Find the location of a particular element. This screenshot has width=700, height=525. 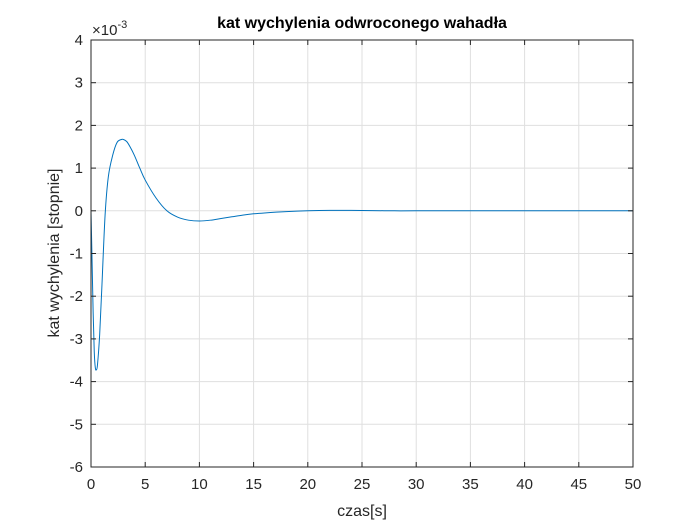

x-axis-label: czas[s] is located at coordinates (362, 511).